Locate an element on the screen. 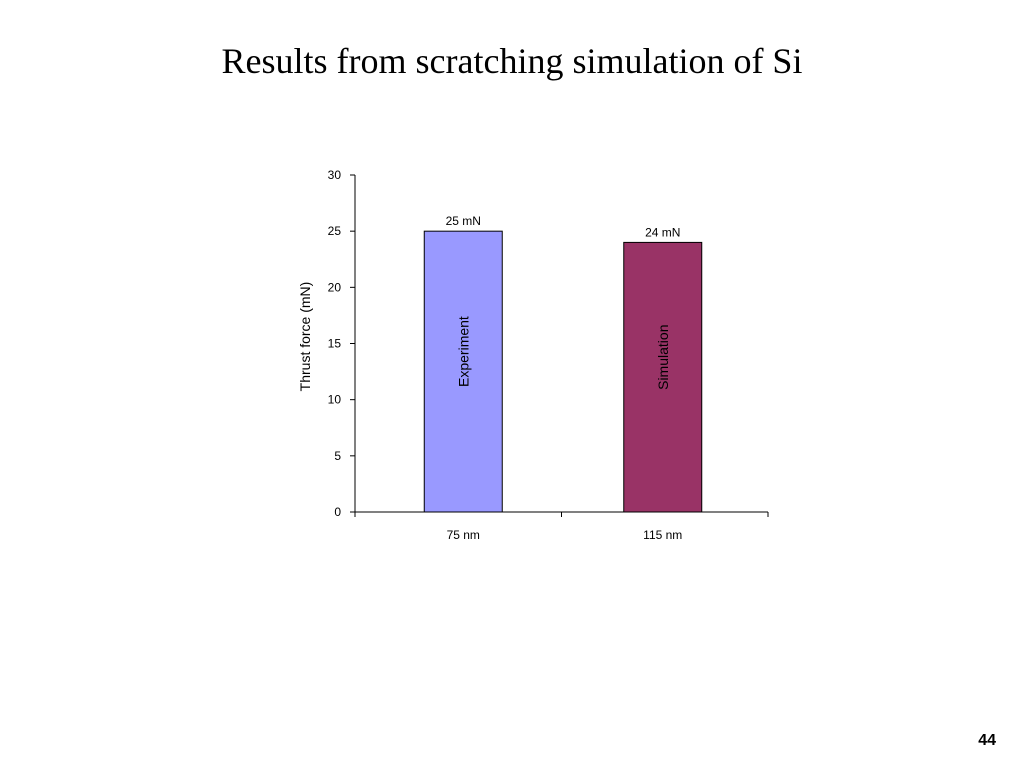 The image size is (1024, 768). x-tick-label: 75 nm is located at coordinates (463, 535).